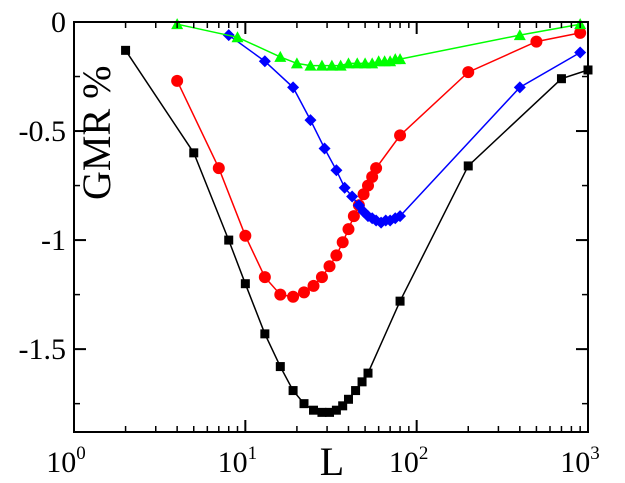 Image resolution: width=625 pixels, height=483 pixels. I want to click on y-tick-label: 0, so click(58, 22).